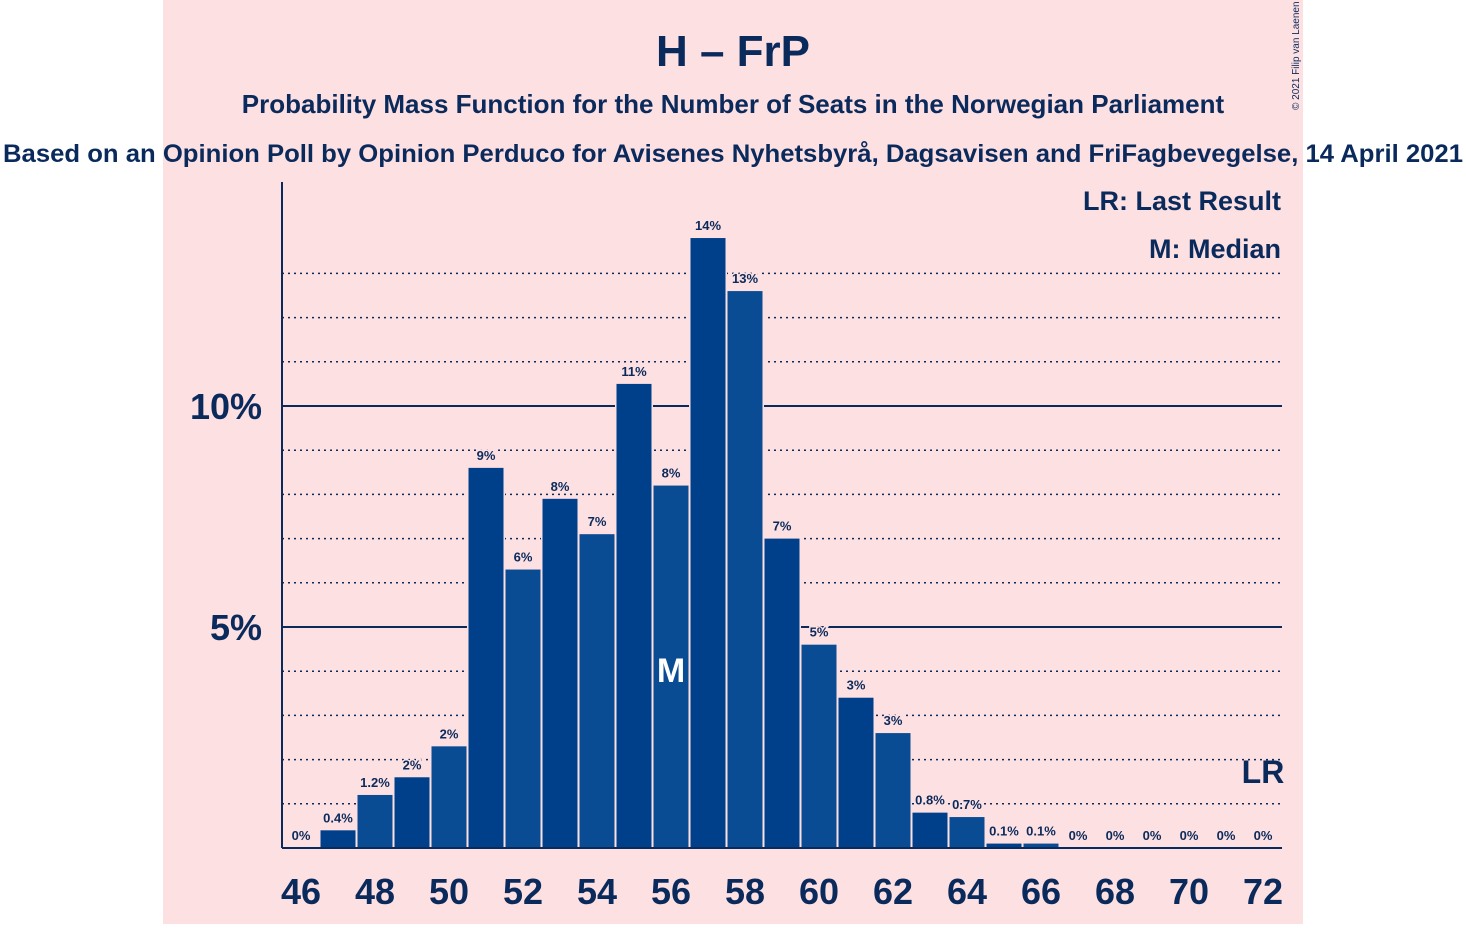  What do you see at coordinates (1263, 772) in the screenshot?
I see `last-result-marker: LR` at bounding box center [1263, 772].